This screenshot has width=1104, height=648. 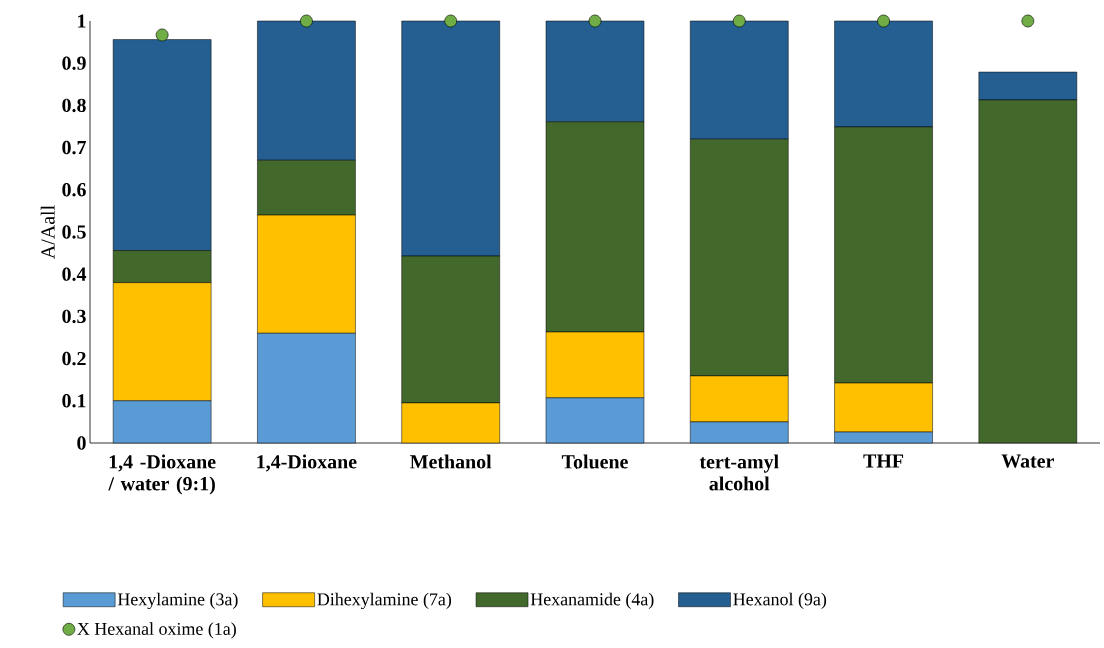 What do you see at coordinates (592, 601) in the screenshot?
I see `legend-label: Hexanamide (4a)` at bounding box center [592, 601].